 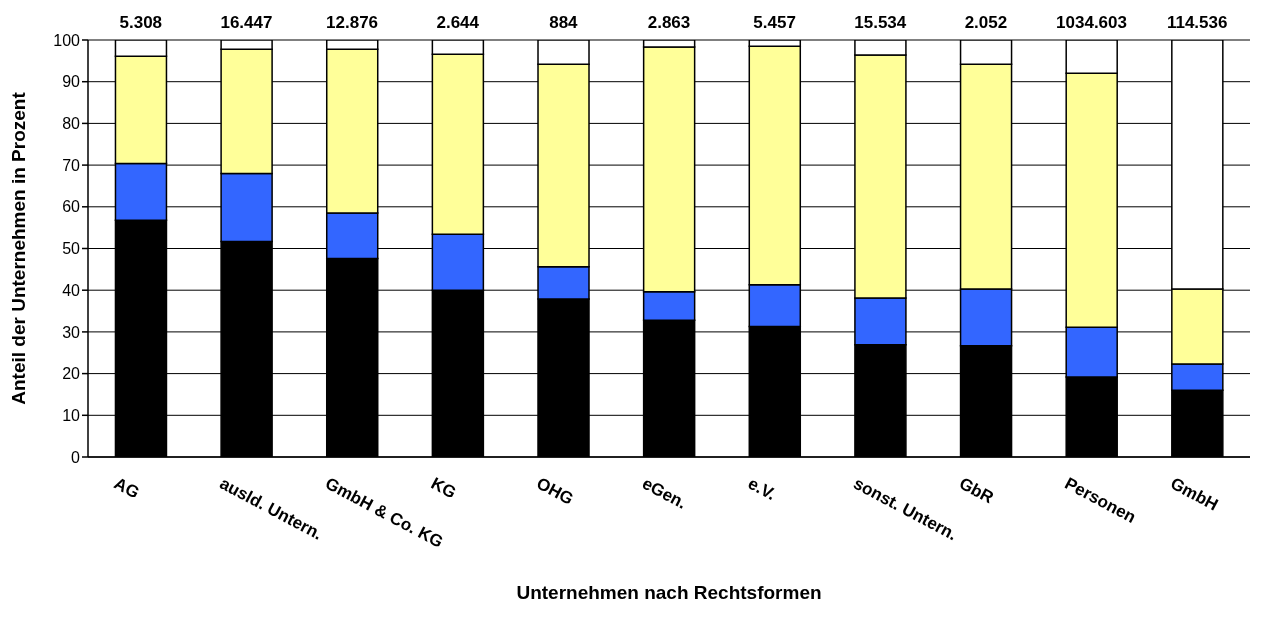 What do you see at coordinates (555, 491) in the screenshot?
I see `x-tick-label: OHG` at bounding box center [555, 491].